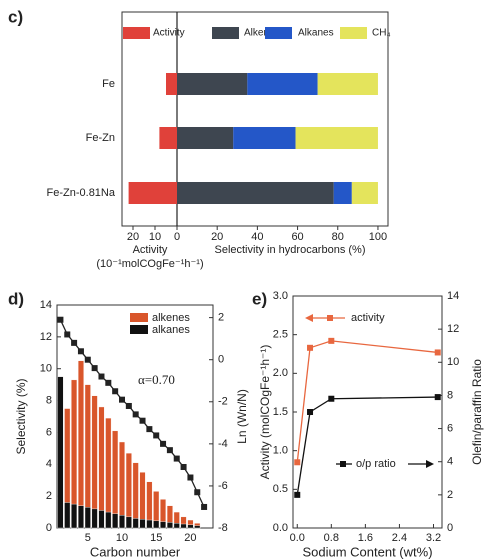 The image size is (492, 560). What do you see at coordinates (156, 538) in the screenshot?
I see `x-tick-label: 15` at bounding box center [156, 538].